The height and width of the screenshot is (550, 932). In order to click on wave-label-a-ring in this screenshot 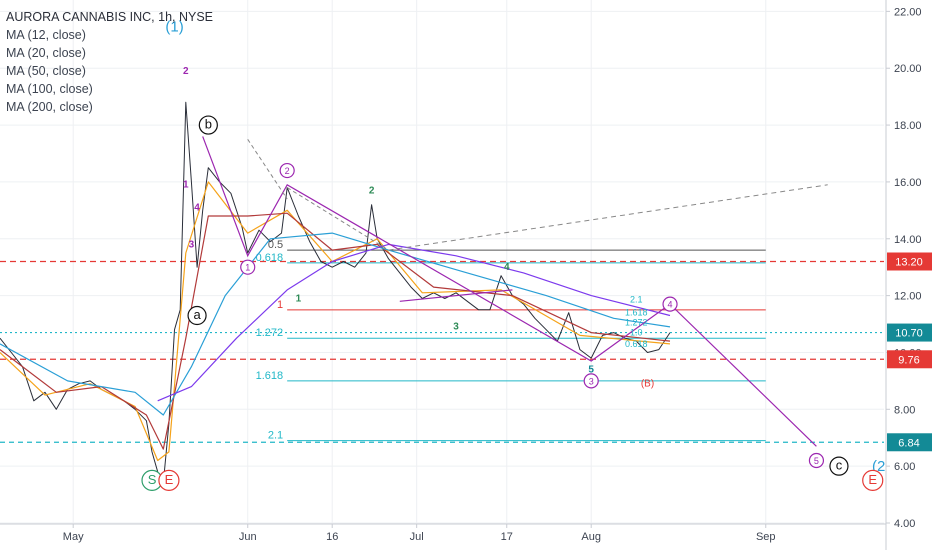, I will do `click(197, 315)`.